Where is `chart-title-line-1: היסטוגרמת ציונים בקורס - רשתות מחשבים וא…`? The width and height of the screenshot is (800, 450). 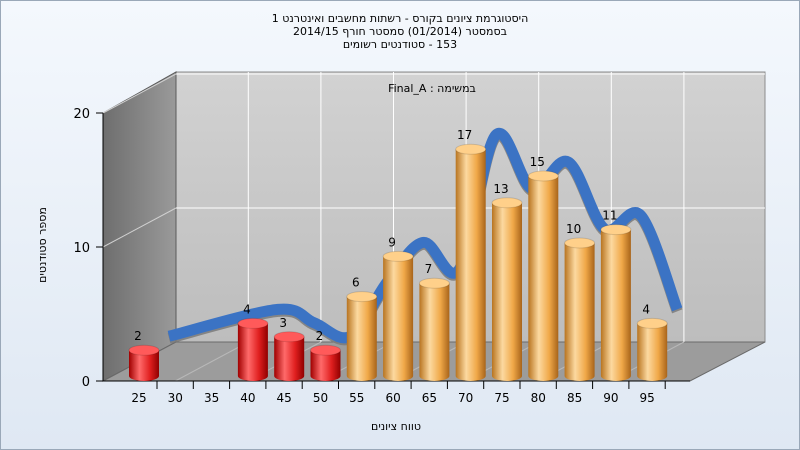
chart-title-line-1: היסטוגרמת ציונים בקורס - רשתות מחשבים וא… is located at coordinates (400, 18).